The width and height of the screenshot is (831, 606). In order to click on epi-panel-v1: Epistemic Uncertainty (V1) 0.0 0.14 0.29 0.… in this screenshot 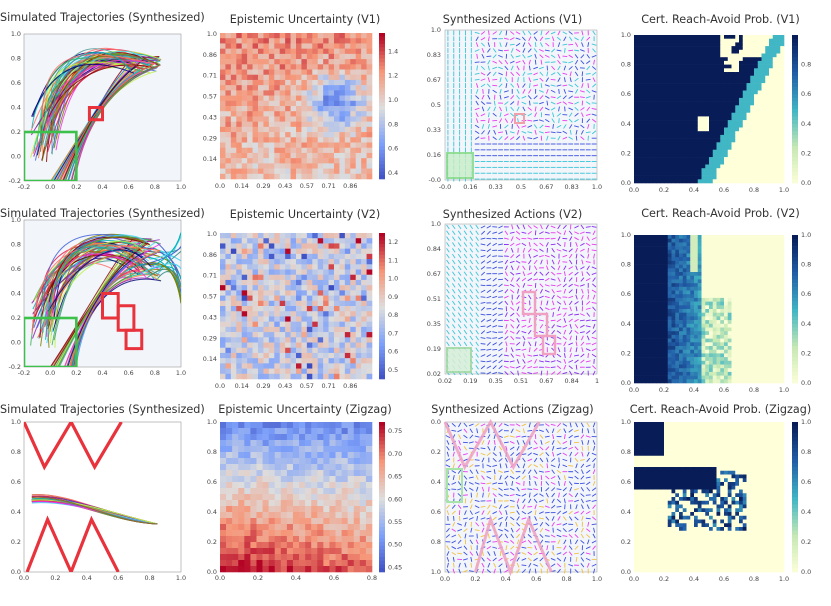, I will do `click(305, 100)`.